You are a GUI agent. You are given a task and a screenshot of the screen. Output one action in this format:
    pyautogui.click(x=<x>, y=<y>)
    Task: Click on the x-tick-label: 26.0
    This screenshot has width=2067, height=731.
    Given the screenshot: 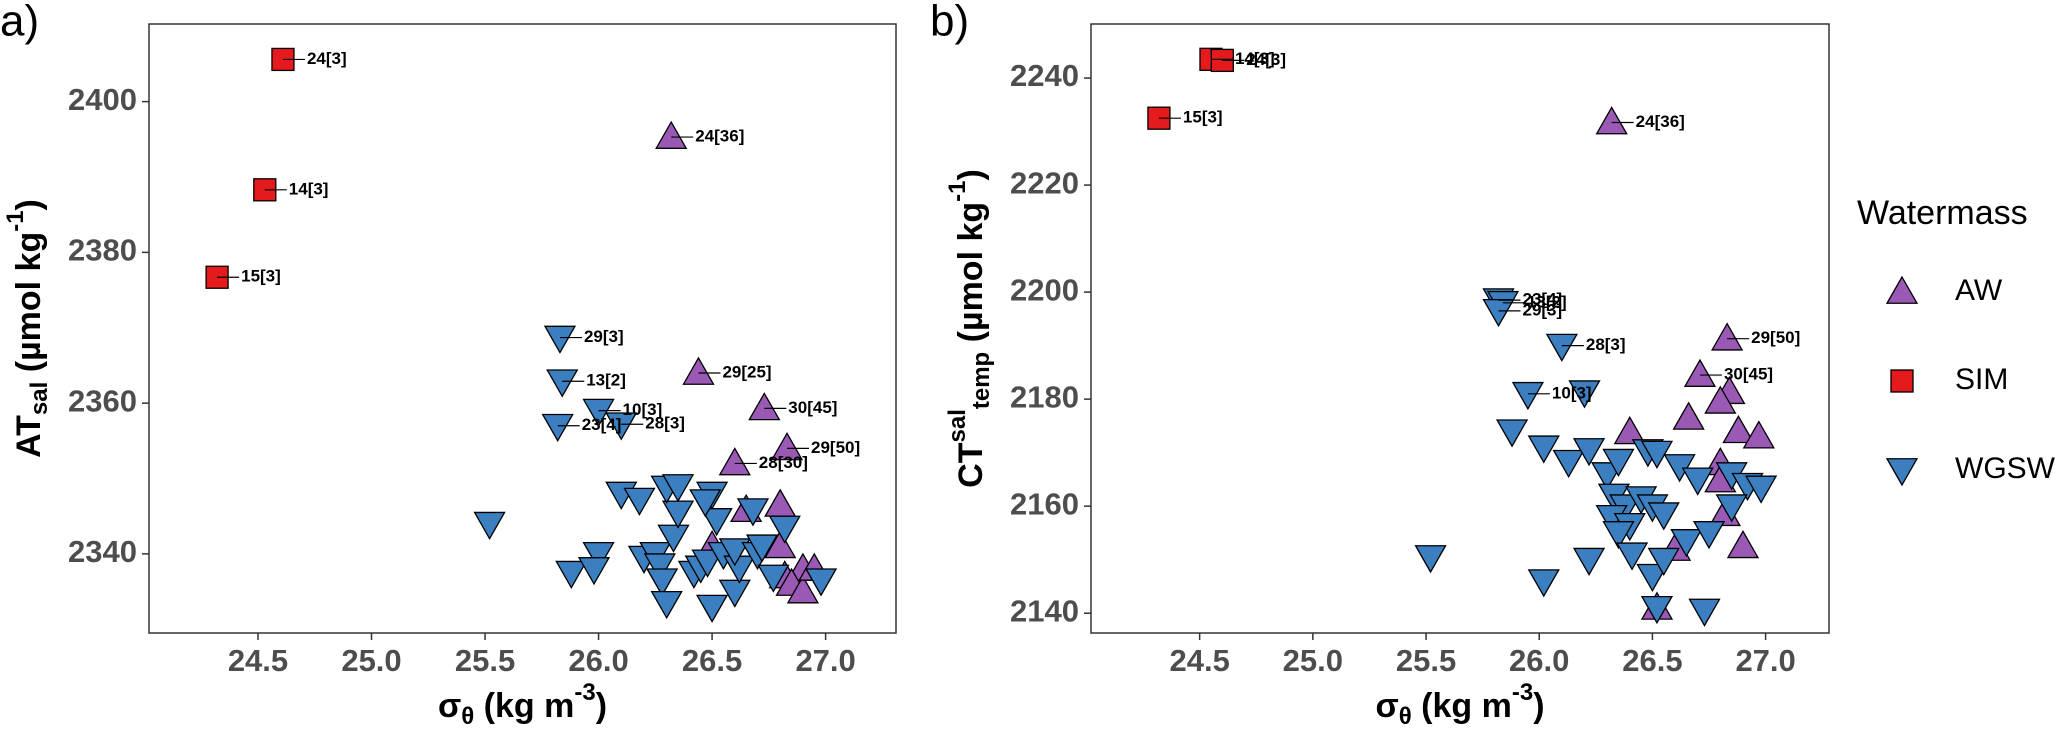 What is the action you would take?
    pyautogui.click(x=1539, y=660)
    